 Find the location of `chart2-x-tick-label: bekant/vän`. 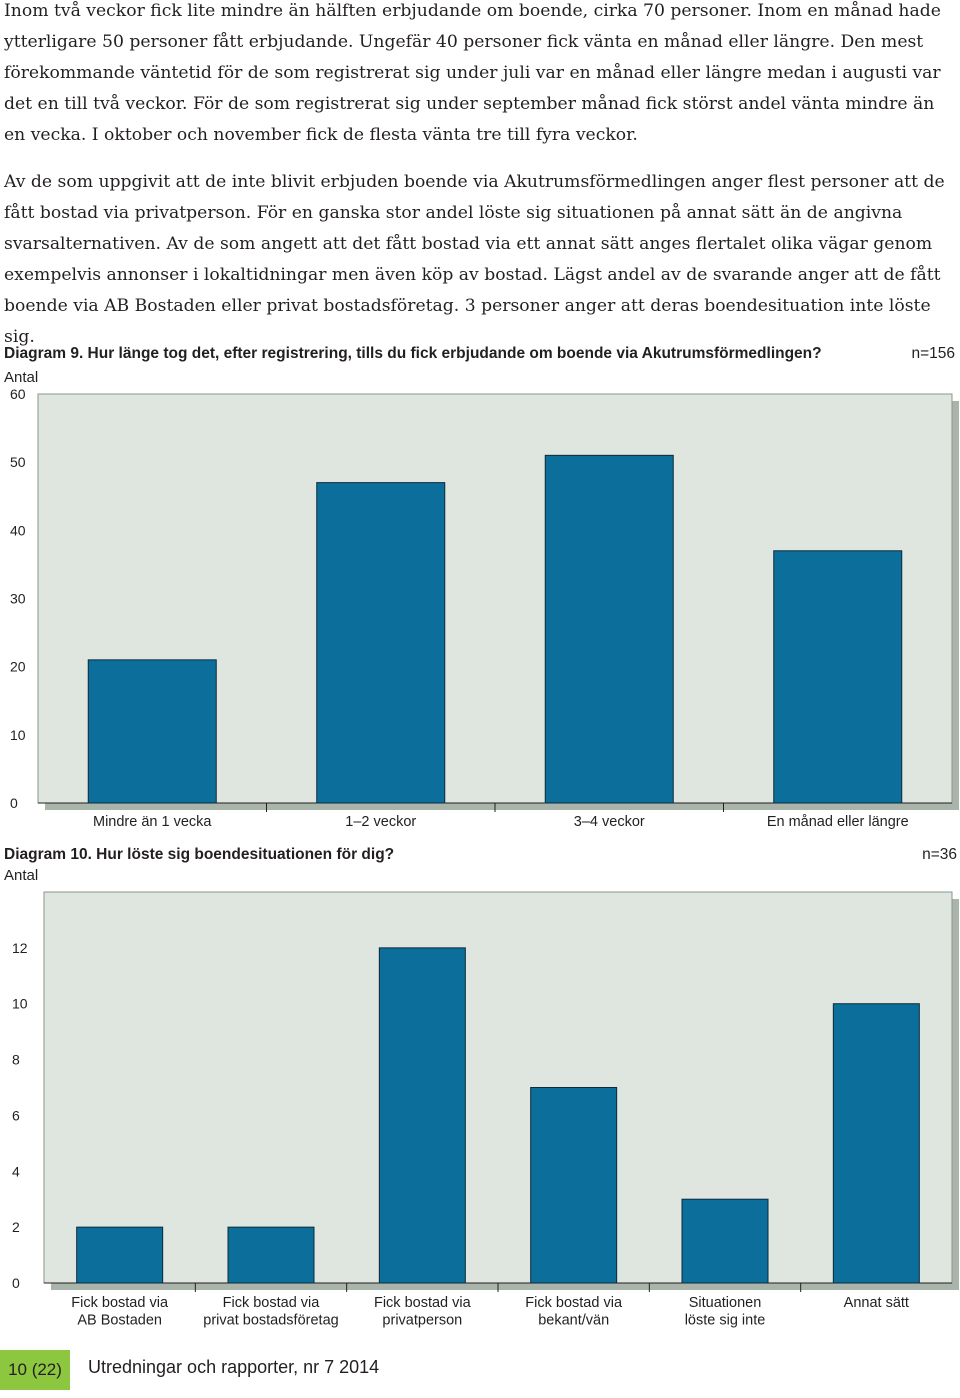

chart2-x-tick-label: bekant/vän is located at coordinates (573, 1321).